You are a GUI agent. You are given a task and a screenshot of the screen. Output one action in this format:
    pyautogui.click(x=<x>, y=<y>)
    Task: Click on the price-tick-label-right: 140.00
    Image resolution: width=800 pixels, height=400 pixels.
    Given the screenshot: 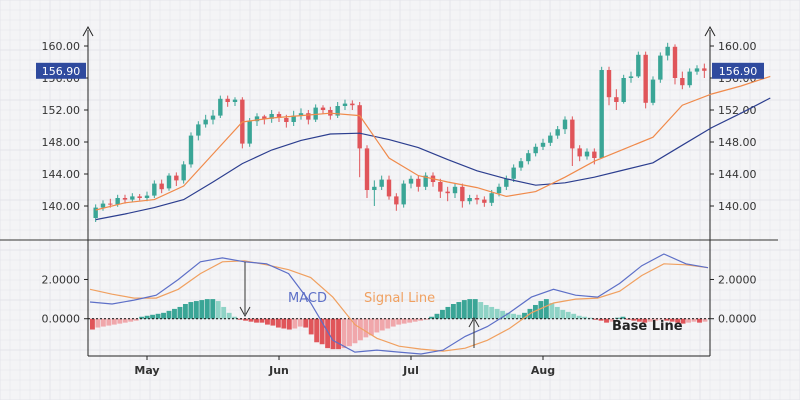 What is the action you would take?
    pyautogui.click(x=737, y=206)
    